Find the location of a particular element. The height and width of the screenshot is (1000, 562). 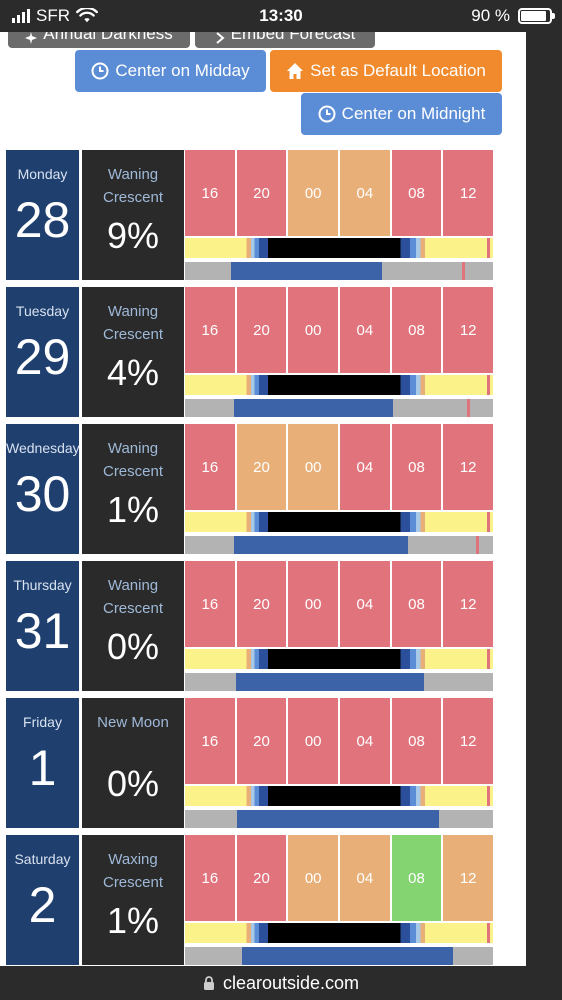

chevron-right-icon is located at coordinates (220, 38).